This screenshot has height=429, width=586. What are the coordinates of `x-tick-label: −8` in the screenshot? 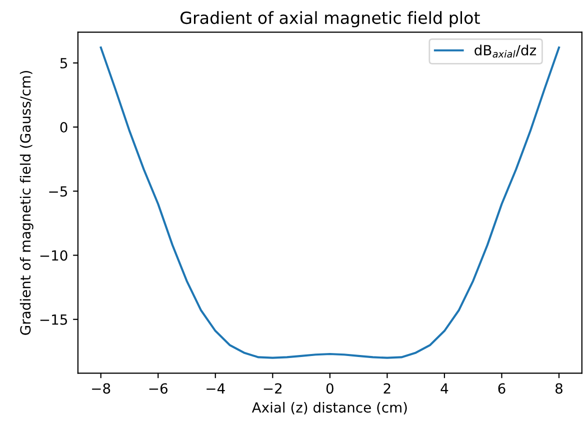 It's located at (101, 388).